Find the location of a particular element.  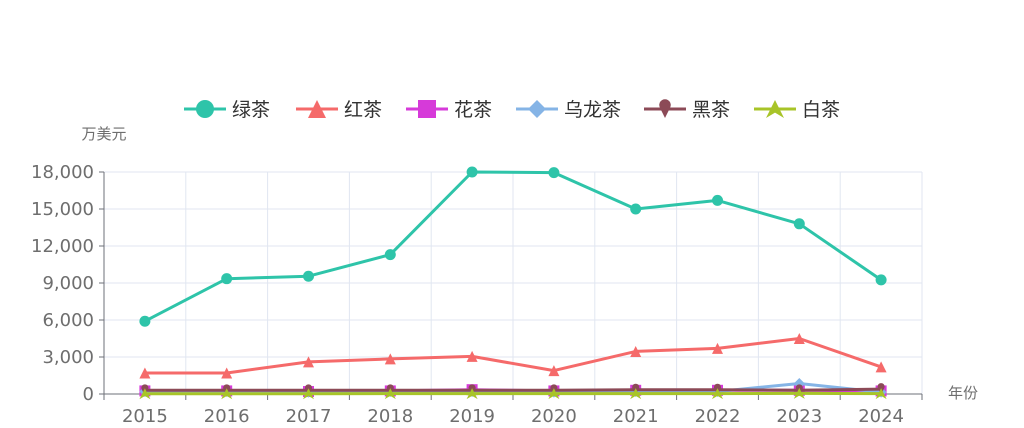

legend-label: 黑茶 is located at coordinates (711, 110).